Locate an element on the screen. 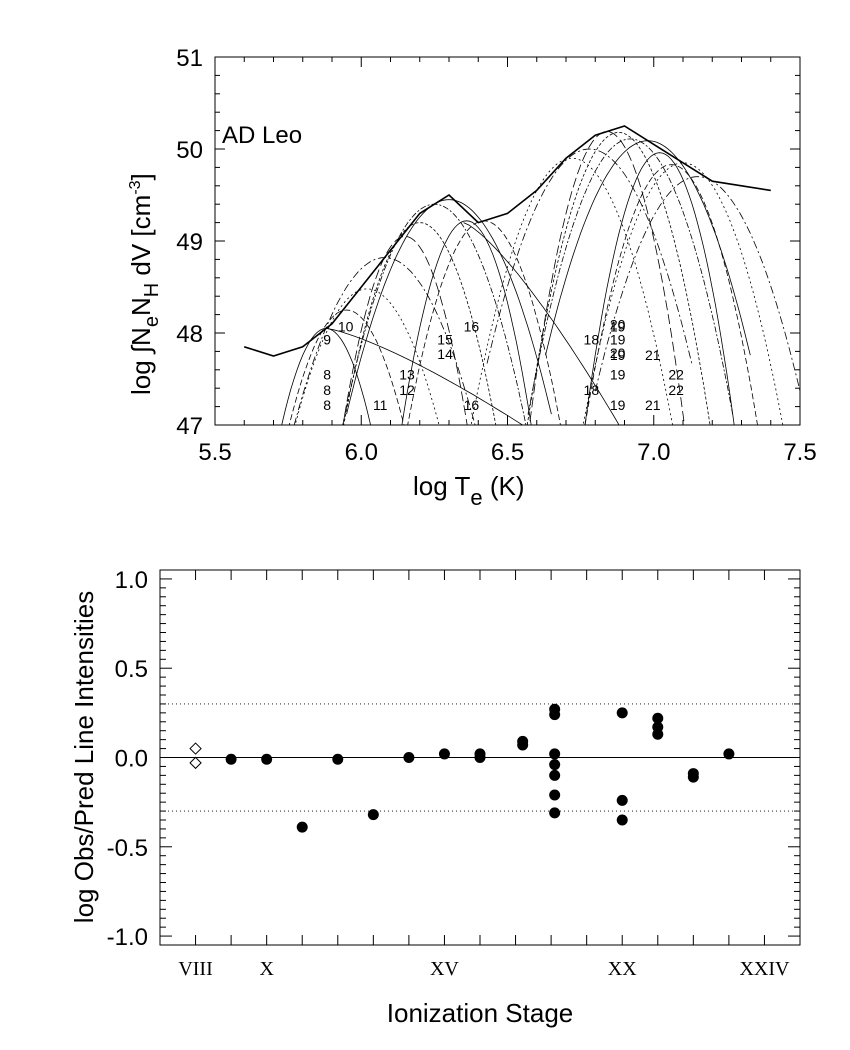 The width and height of the screenshot is (850, 1050). dem-ylabel-a: log is located at coordinates (141, 374).